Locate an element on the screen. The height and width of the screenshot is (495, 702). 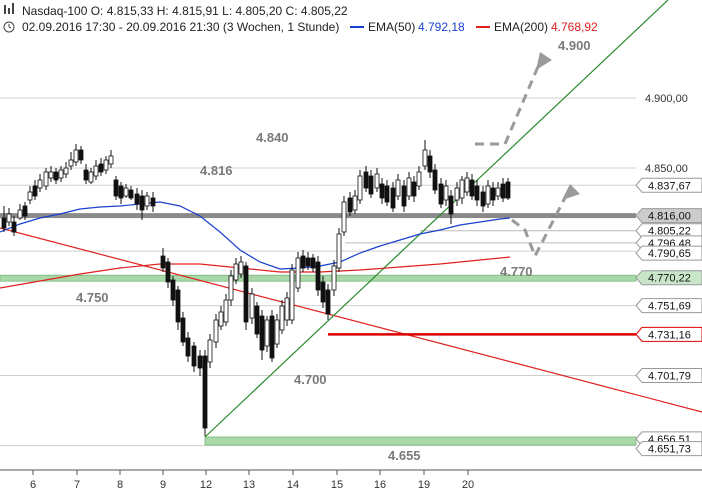
ema200-legend-value: 4.768,92 is located at coordinates (574, 27).